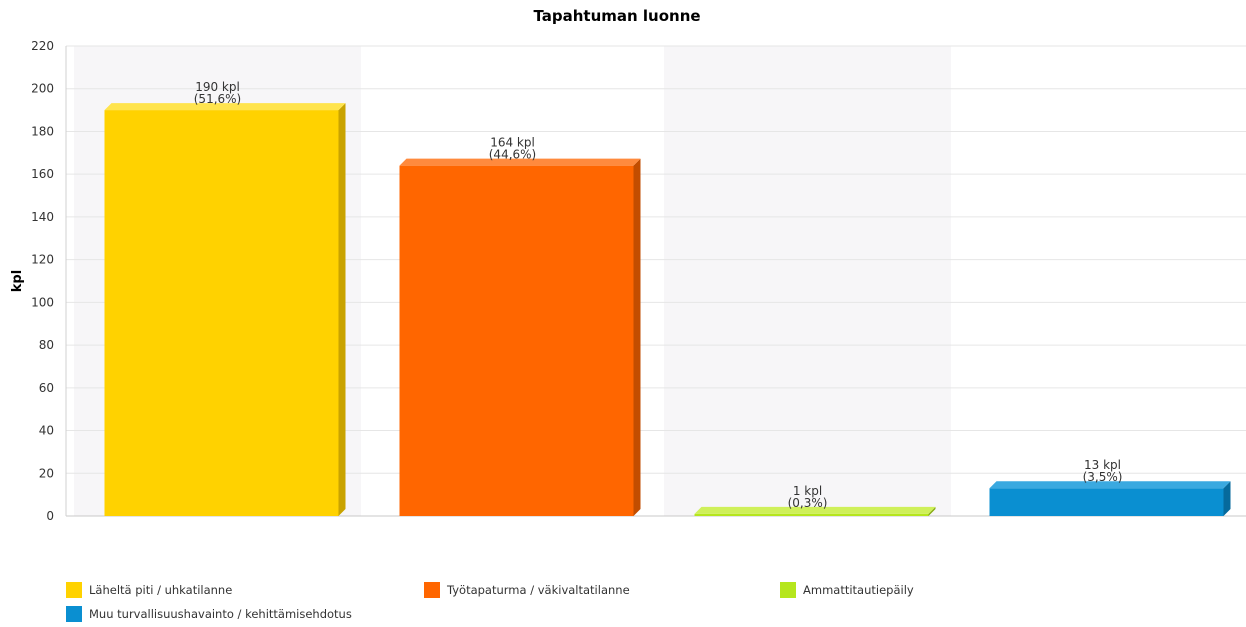 This screenshot has width=1246, height=627. I want to click on data-label-percent: (44,6%), so click(512, 155).